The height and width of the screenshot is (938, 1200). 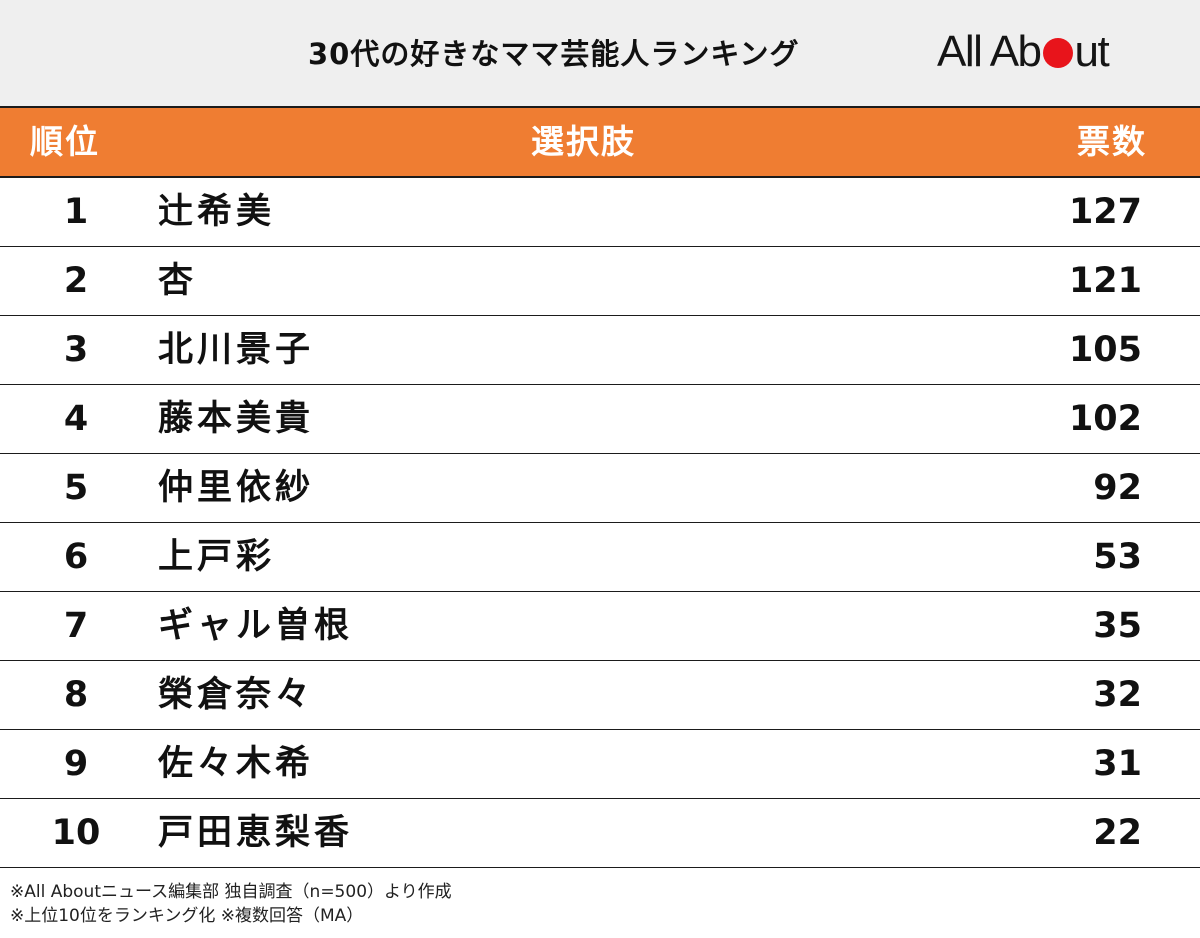 What do you see at coordinates (1105, 281) in the screenshot?
I see `votes-cell: 121` at bounding box center [1105, 281].